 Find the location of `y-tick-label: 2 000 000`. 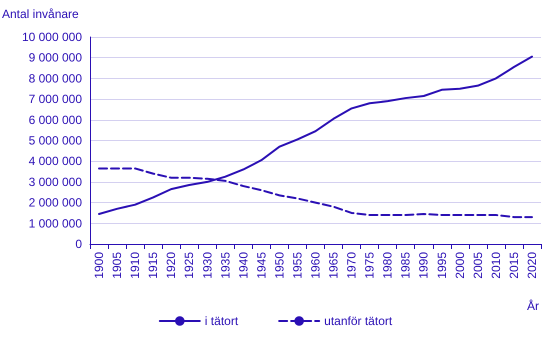

y-tick-label: 2 000 000 is located at coordinates (55, 203).